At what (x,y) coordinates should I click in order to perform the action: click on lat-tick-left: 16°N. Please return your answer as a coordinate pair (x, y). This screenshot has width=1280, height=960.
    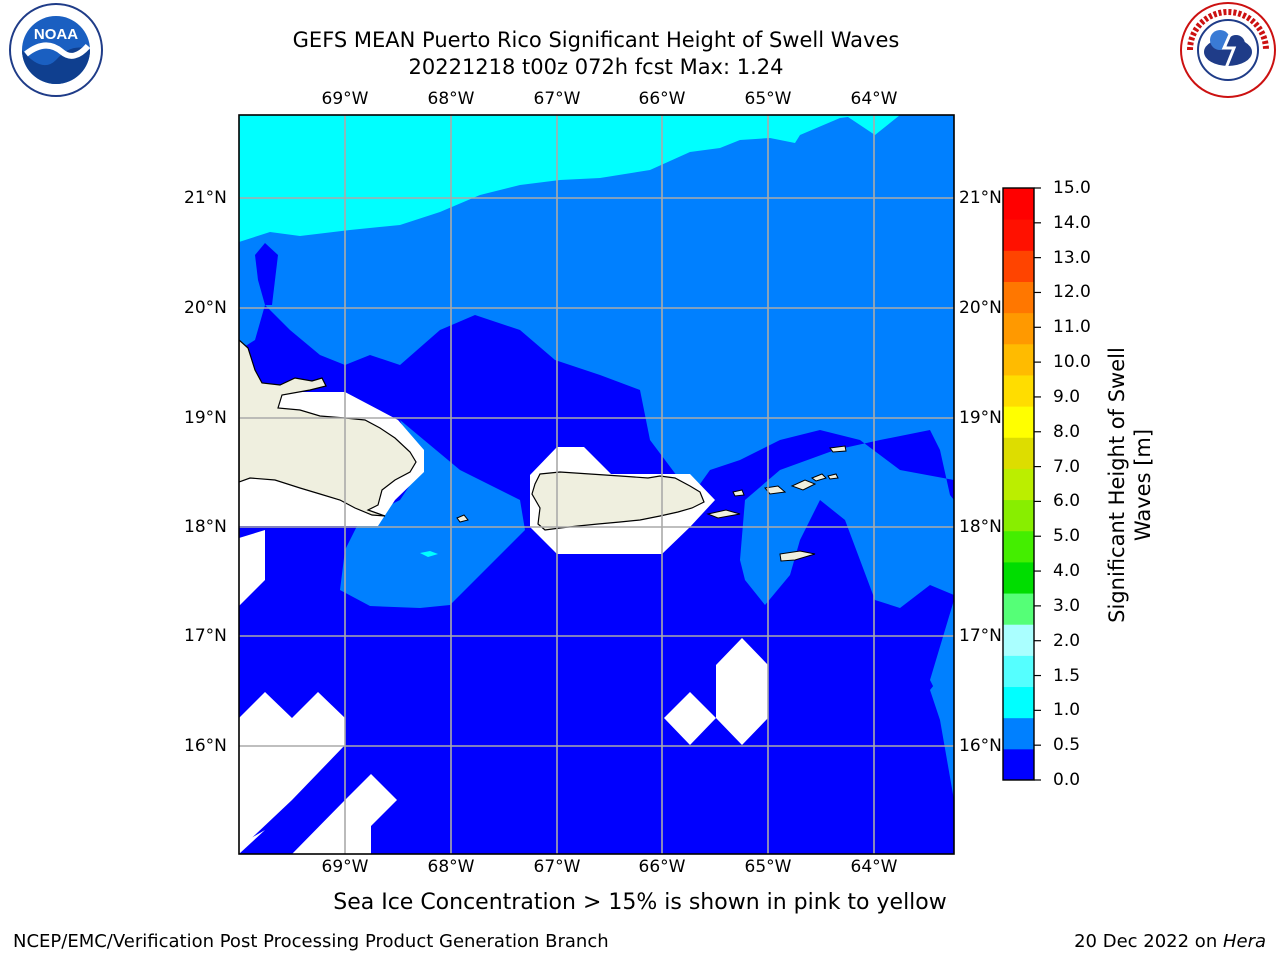
    Looking at the image, I should click on (205, 746).